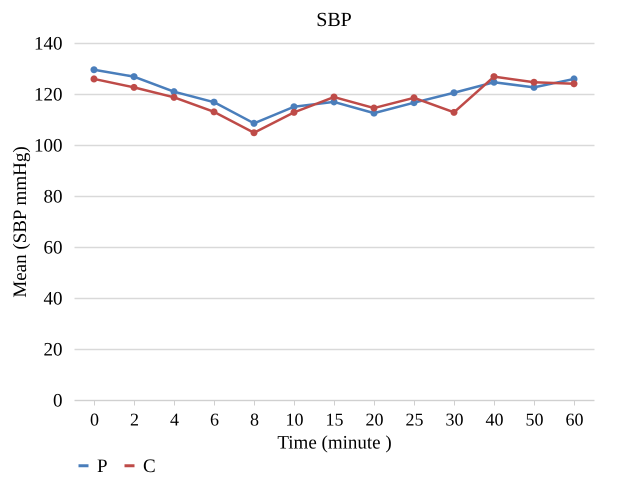 This screenshot has width=625, height=490. What do you see at coordinates (334, 443) in the screenshot?
I see `x-axis-title: Time (minute )` at bounding box center [334, 443].